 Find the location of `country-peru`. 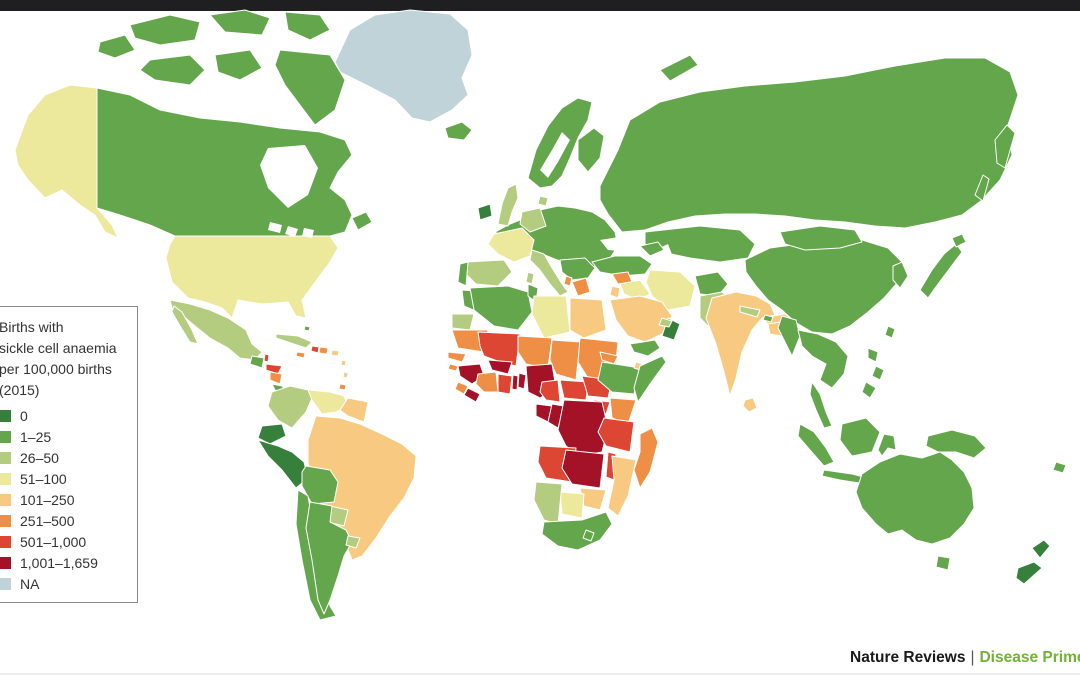

country-peru is located at coordinates (283, 464).